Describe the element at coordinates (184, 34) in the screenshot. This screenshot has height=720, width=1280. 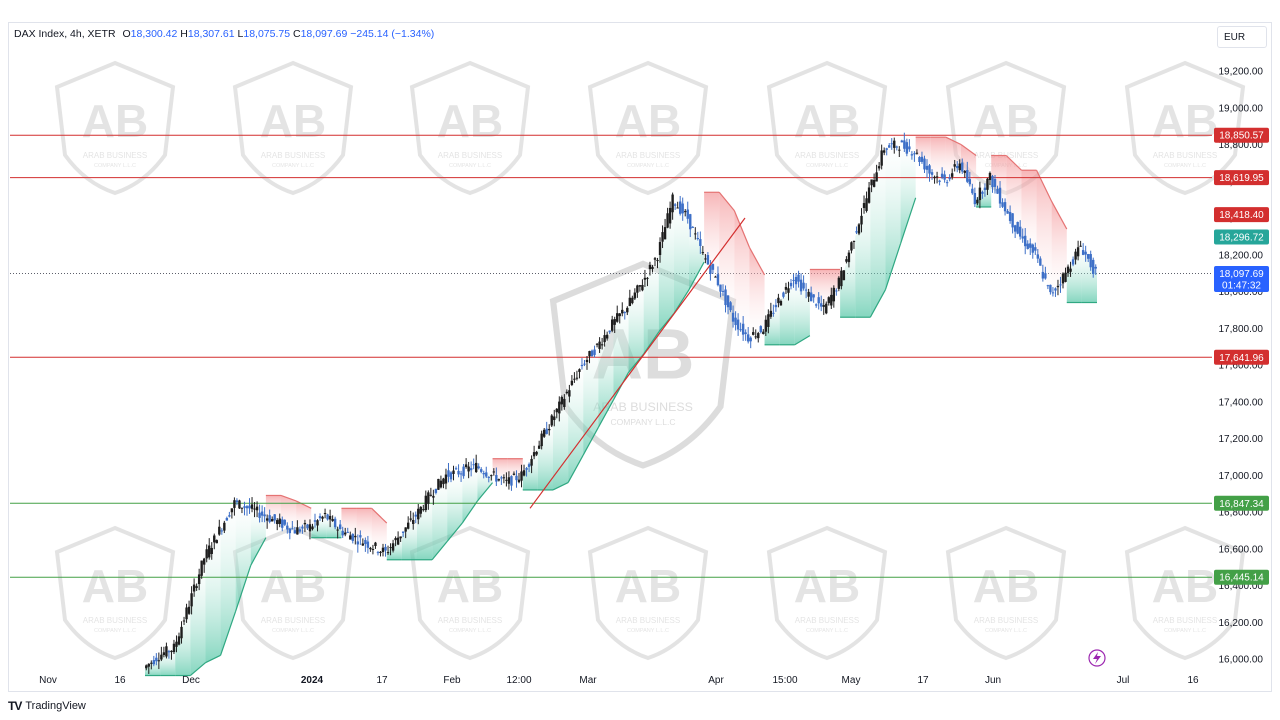
I see `high-label: H` at that location.